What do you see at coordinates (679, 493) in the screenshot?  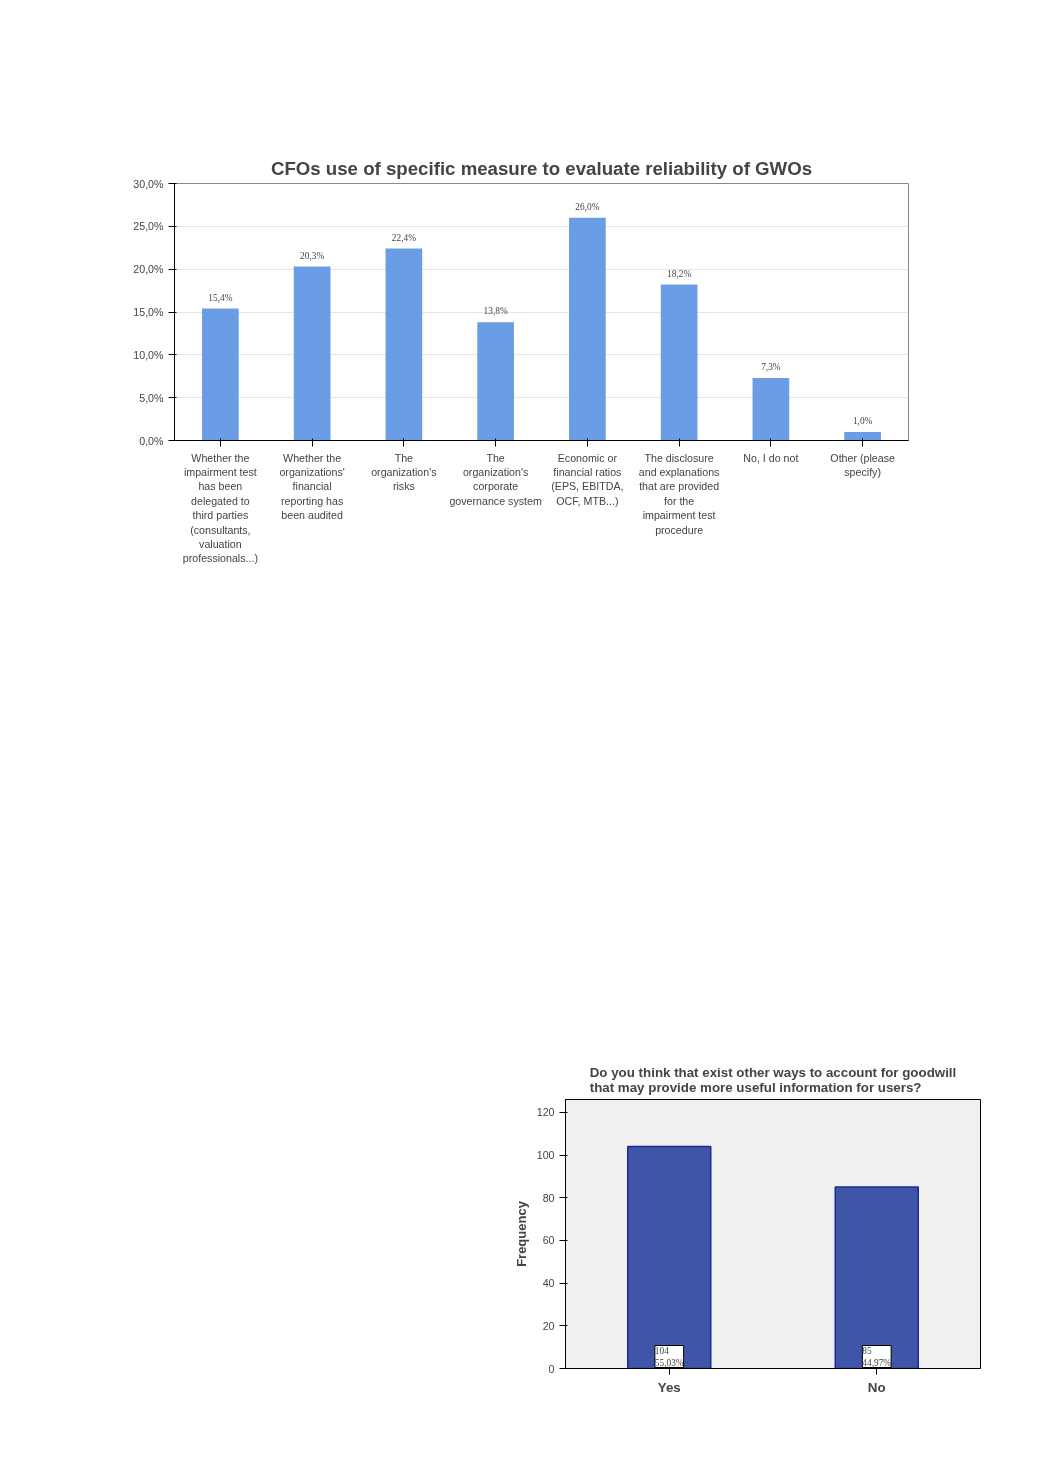 I see `x-tick-label: The disclosure and explanations that are provided for the impairment test procedure` at bounding box center [679, 493].